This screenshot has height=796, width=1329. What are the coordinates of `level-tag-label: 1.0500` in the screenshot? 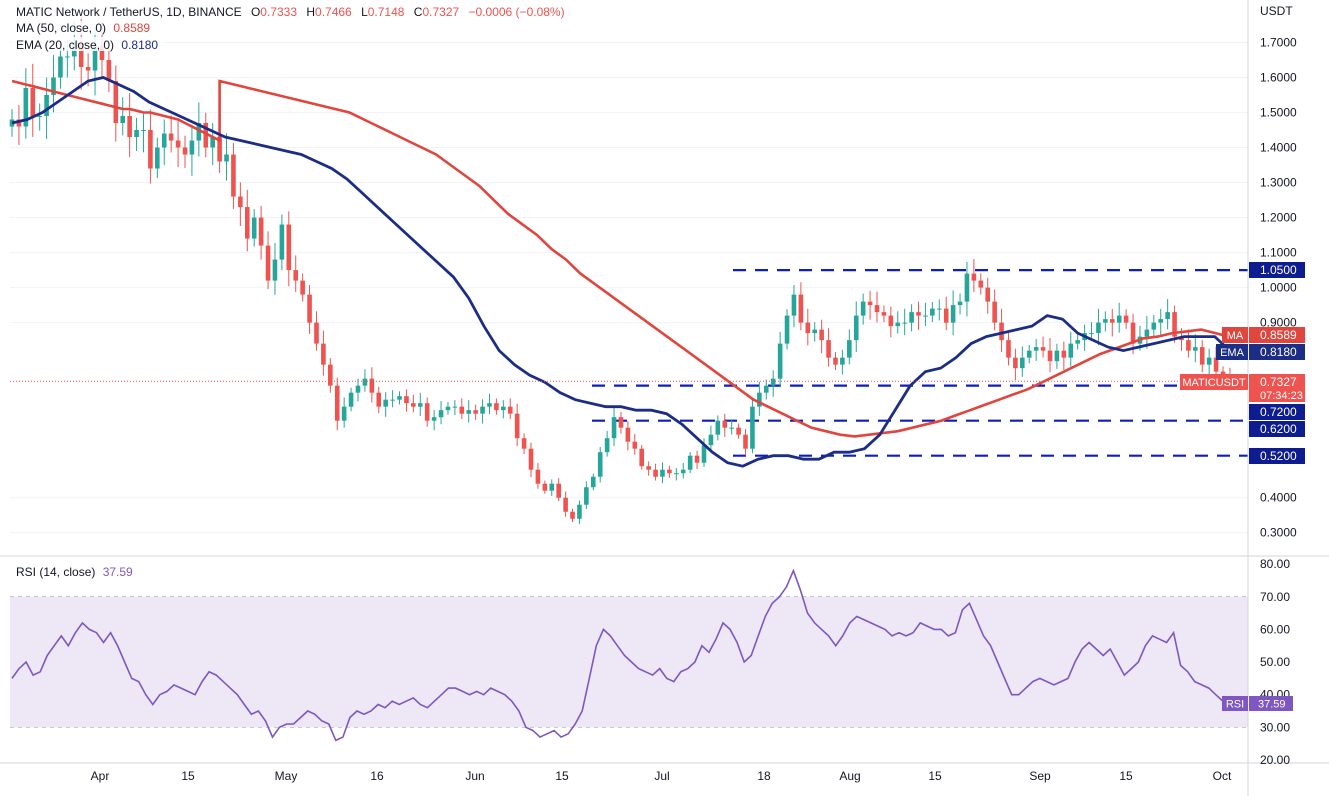 It's located at (1278, 270).